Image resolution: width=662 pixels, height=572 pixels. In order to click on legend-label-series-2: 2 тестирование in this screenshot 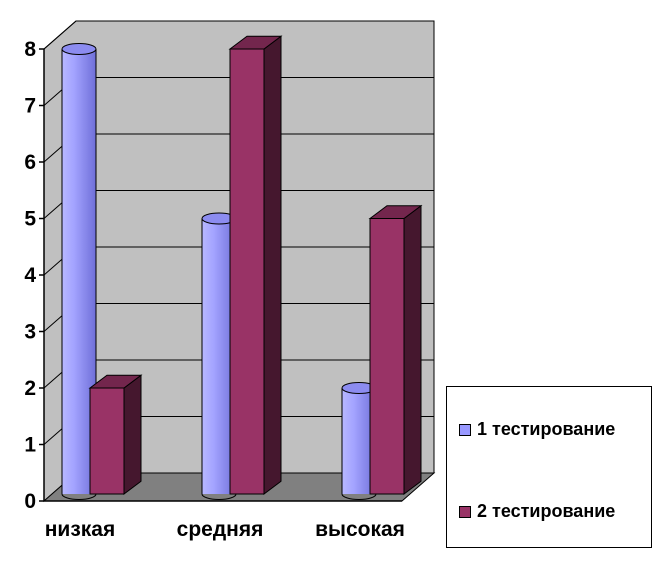, I will do `click(546, 511)`.